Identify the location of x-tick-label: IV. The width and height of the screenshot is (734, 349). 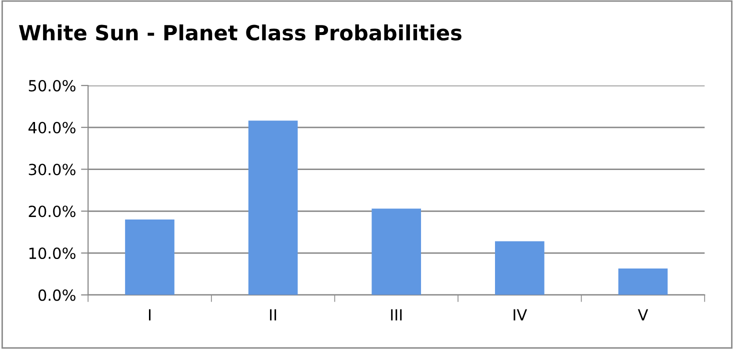
(521, 314).